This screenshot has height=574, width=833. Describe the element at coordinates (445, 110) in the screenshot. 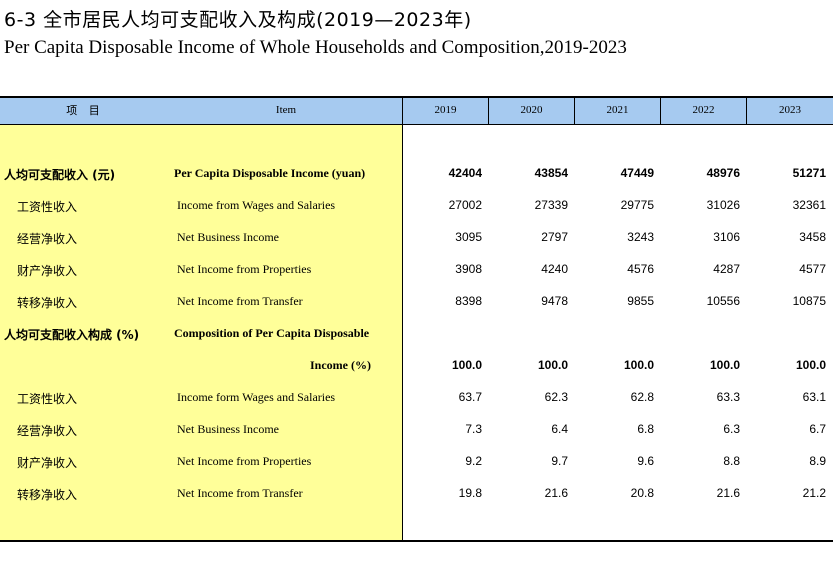

I see `header-year: 2019` at that location.